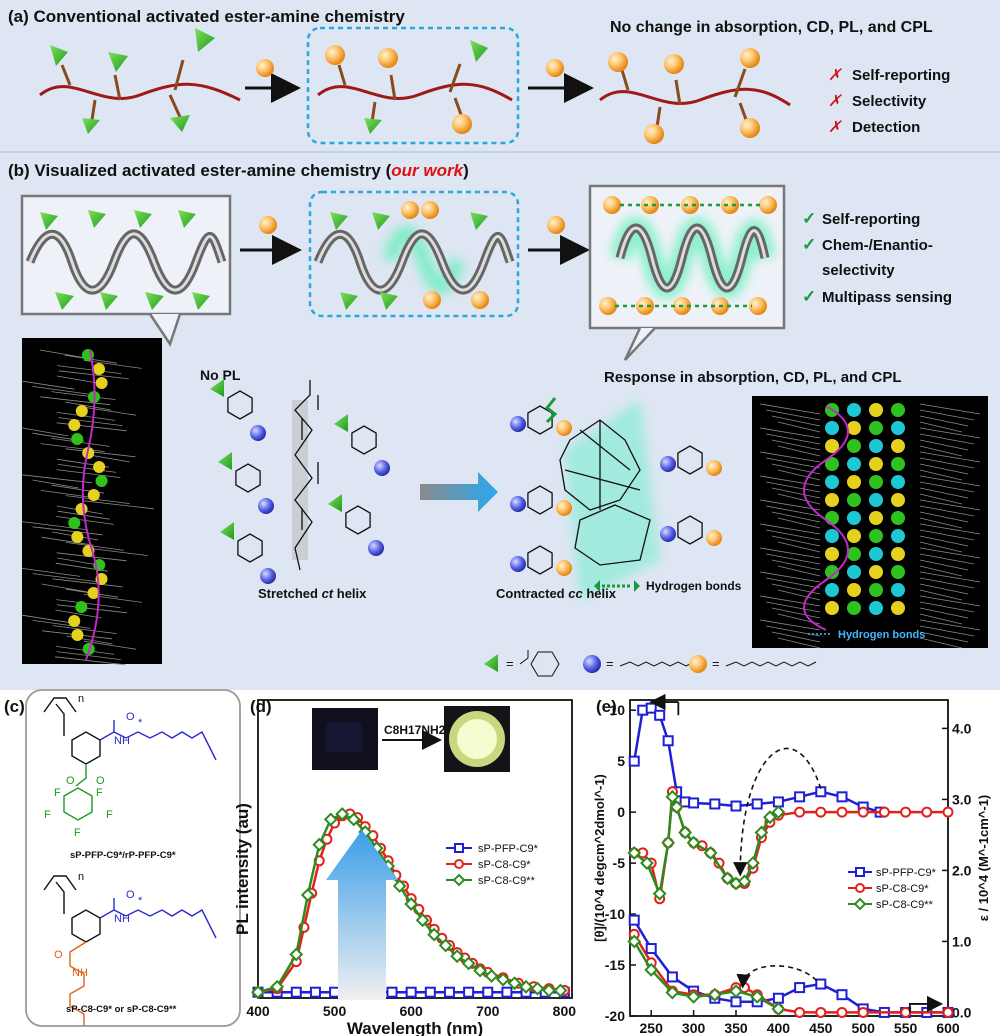 This screenshot has height=1036, width=1000. Describe the element at coordinates (459, 880) in the screenshot. I see `pl-legend-marker` at that location.